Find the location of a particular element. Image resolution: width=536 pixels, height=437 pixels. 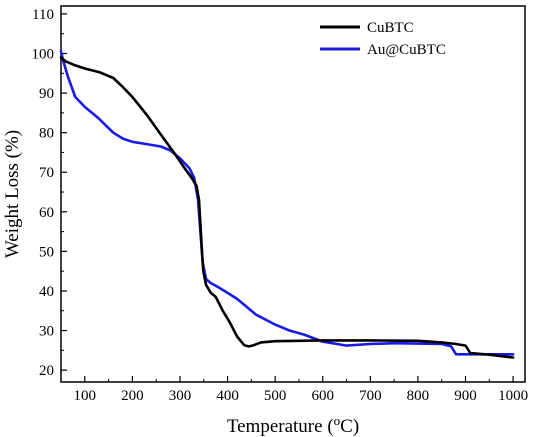

x-tick-label: 300 is located at coordinates (180, 396).